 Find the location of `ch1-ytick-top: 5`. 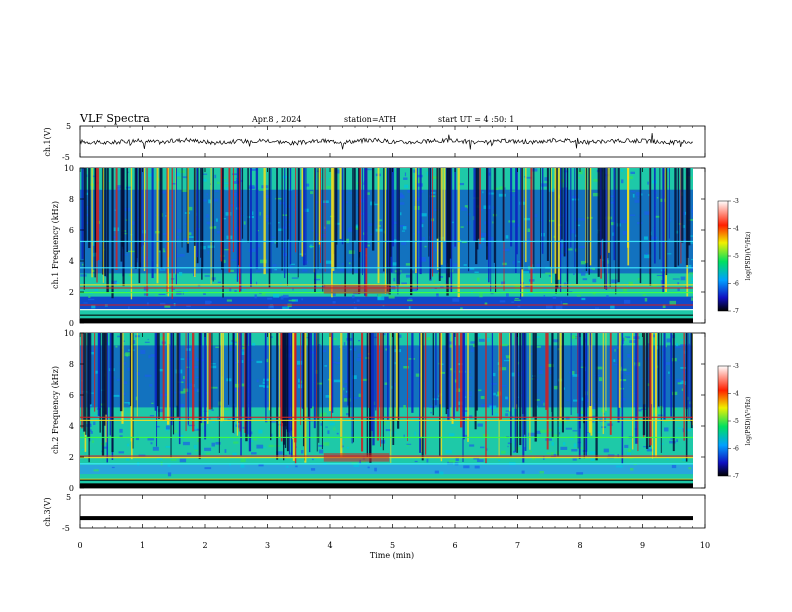

ch1-ytick-top: 5 is located at coordinates (68, 126).